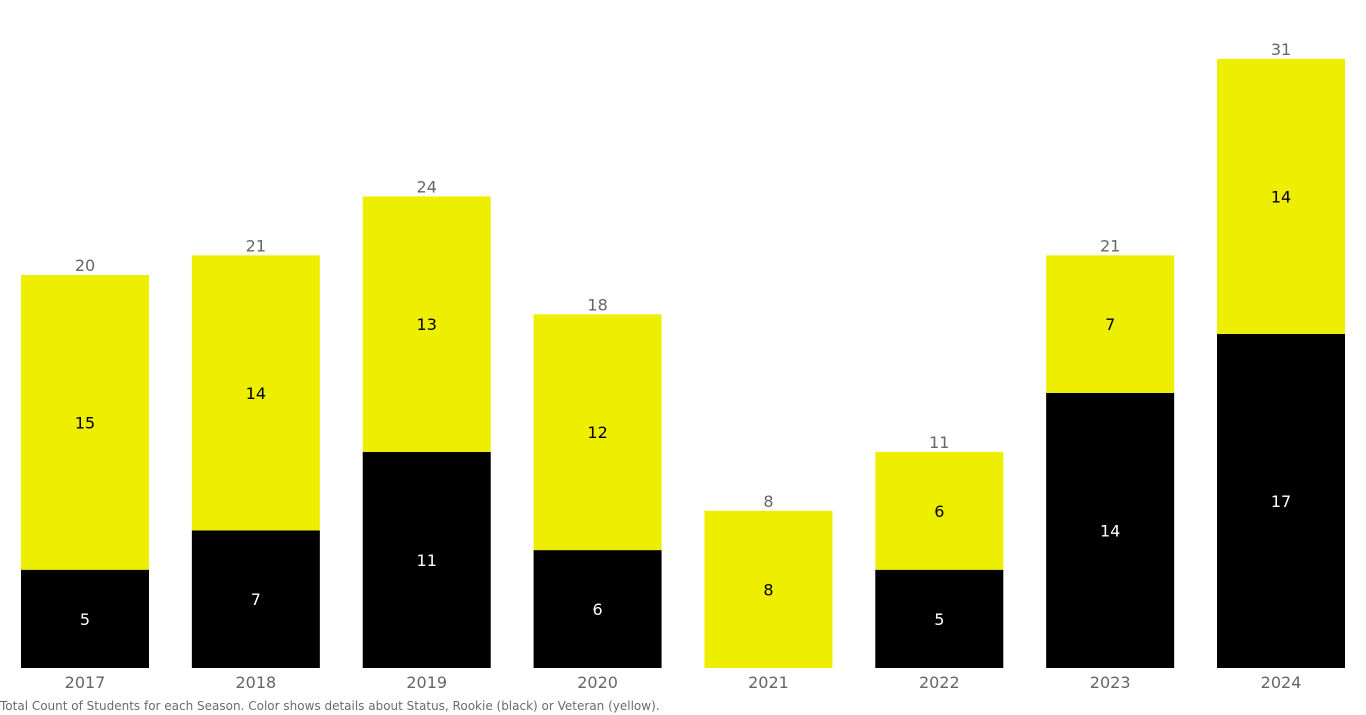  I want to click on total-label-2024: 31, so click(1281, 49).